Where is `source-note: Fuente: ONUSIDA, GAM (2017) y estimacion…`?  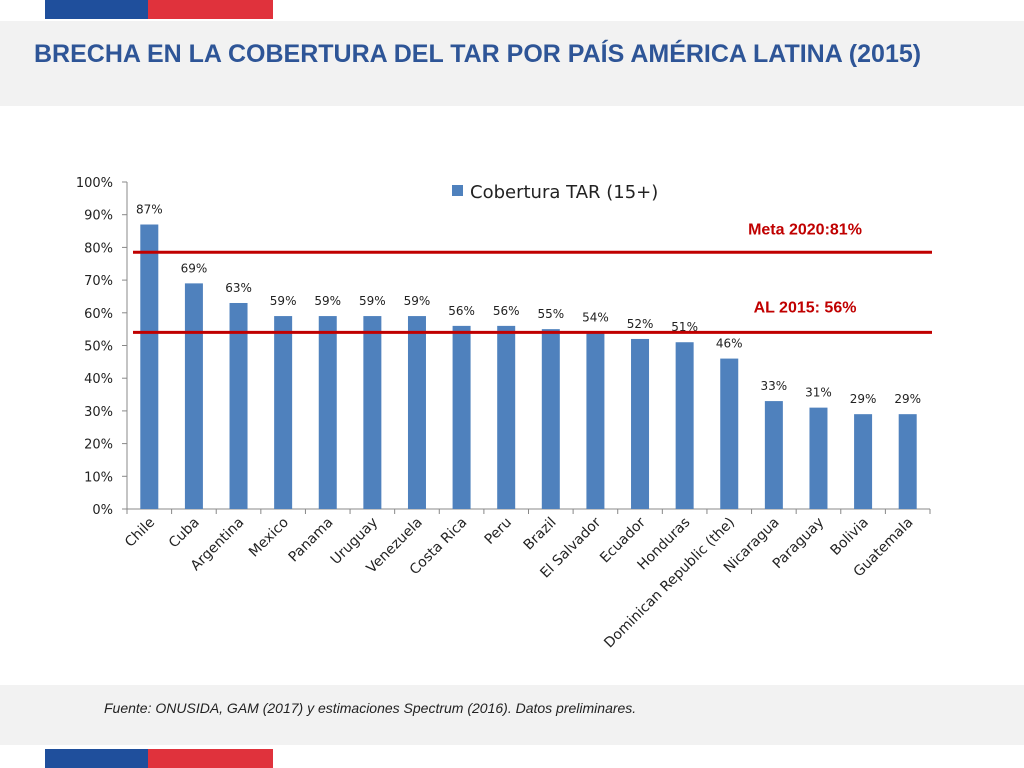 source-note: Fuente: ONUSIDA, GAM (2017) y estimacion… is located at coordinates (370, 708).